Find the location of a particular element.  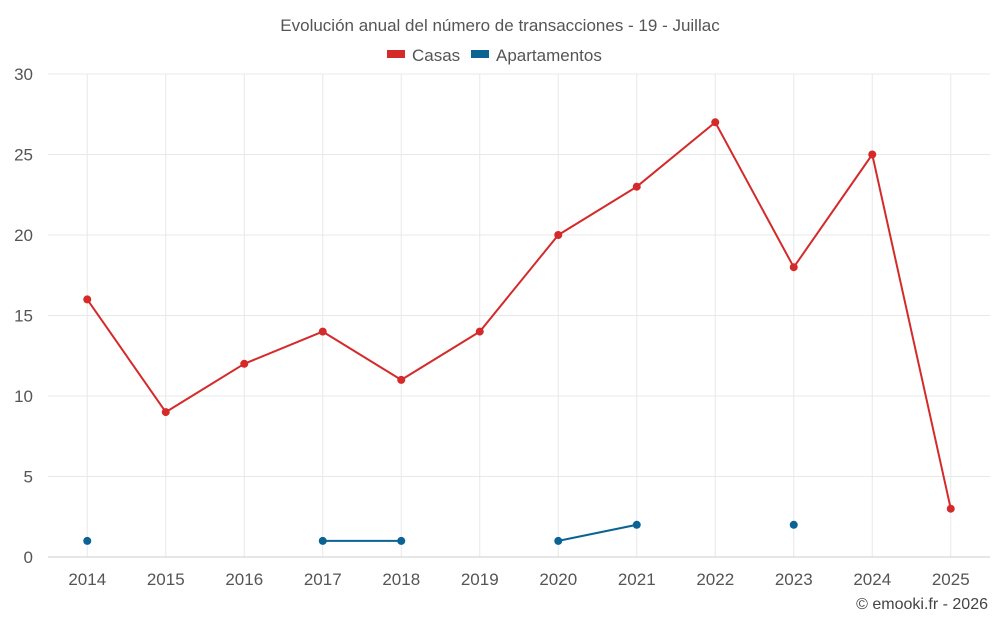

y-tick-label: 5 is located at coordinates (28, 477).